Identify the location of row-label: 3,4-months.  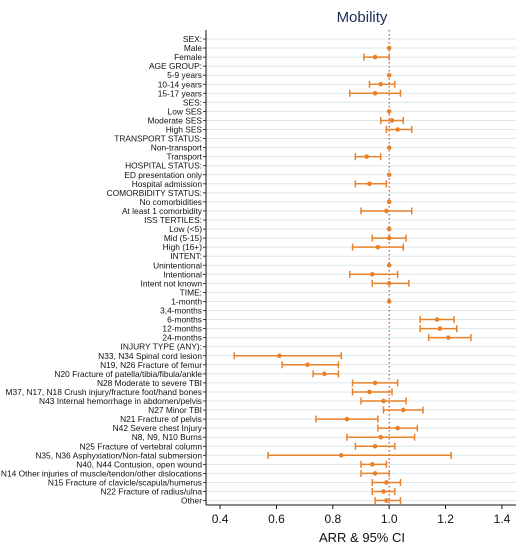
(181, 311).